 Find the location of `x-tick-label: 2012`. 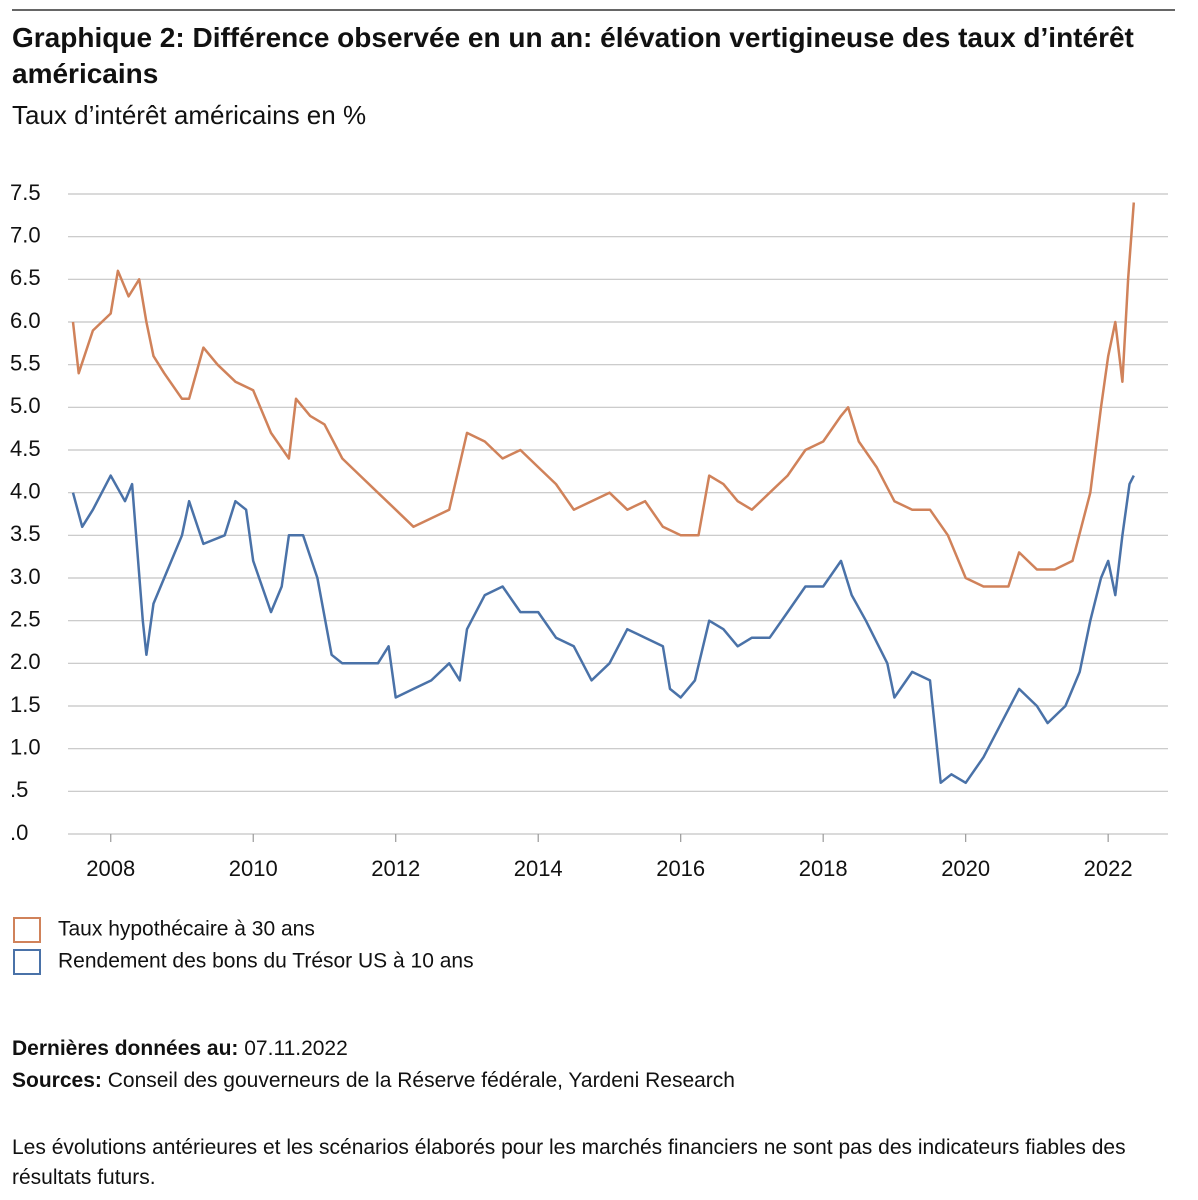

x-tick-label: 2012 is located at coordinates (395, 868).